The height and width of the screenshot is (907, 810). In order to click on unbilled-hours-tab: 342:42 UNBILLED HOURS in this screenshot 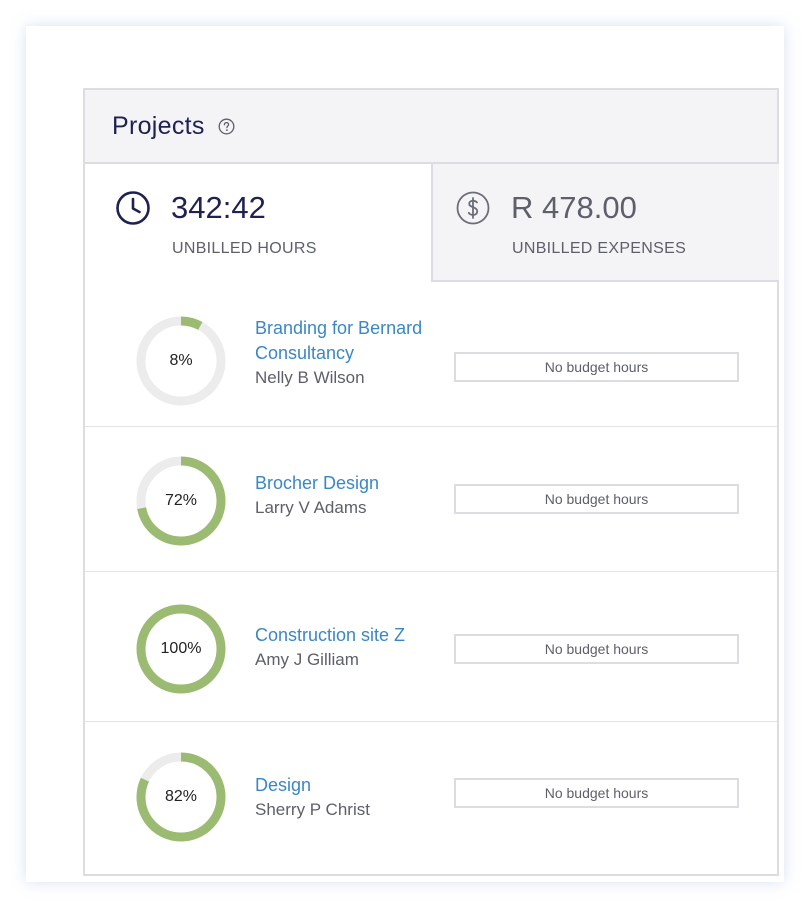, I will do `click(258, 223)`.